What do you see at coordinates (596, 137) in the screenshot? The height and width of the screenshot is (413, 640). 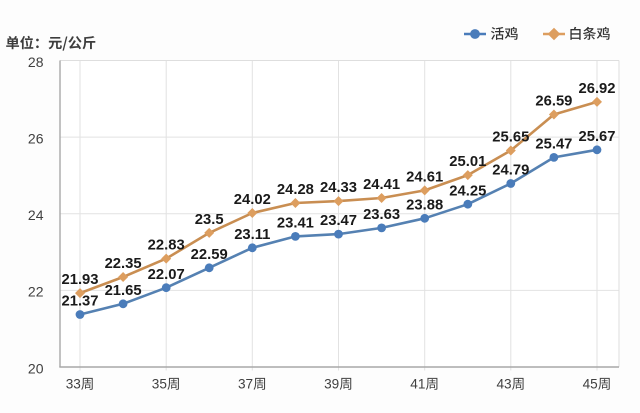 I see `svg-text: 25.67` at bounding box center [596, 137].